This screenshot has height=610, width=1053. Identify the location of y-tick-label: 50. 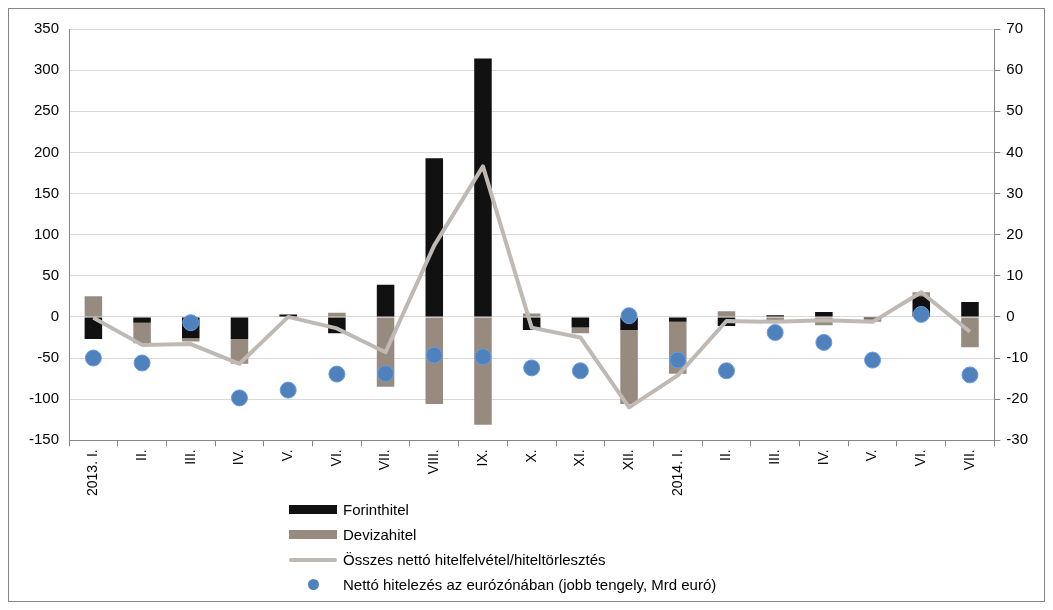
(51, 274).